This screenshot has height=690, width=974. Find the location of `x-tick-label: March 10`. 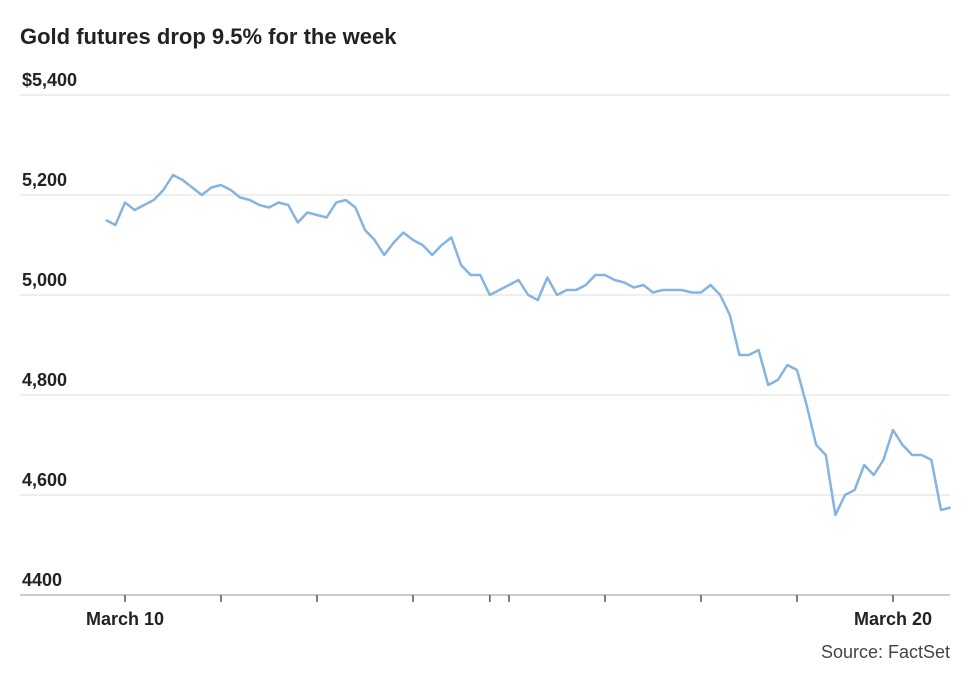

x-tick-label: March 10 is located at coordinates (125, 619).